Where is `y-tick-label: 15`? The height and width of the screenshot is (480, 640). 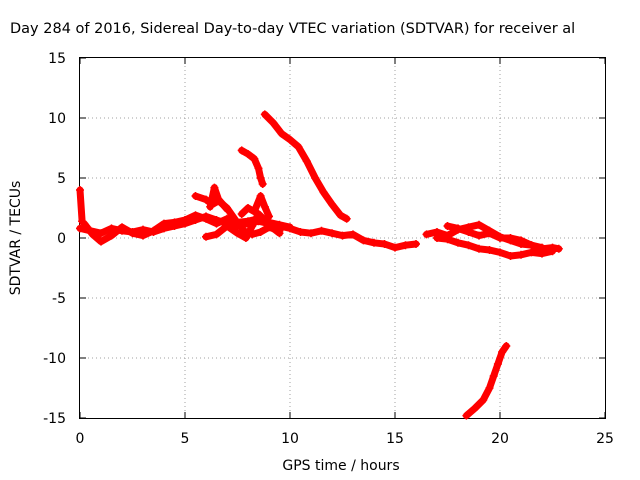
y-tick-label: 15 is located at coordinates (57, 59).